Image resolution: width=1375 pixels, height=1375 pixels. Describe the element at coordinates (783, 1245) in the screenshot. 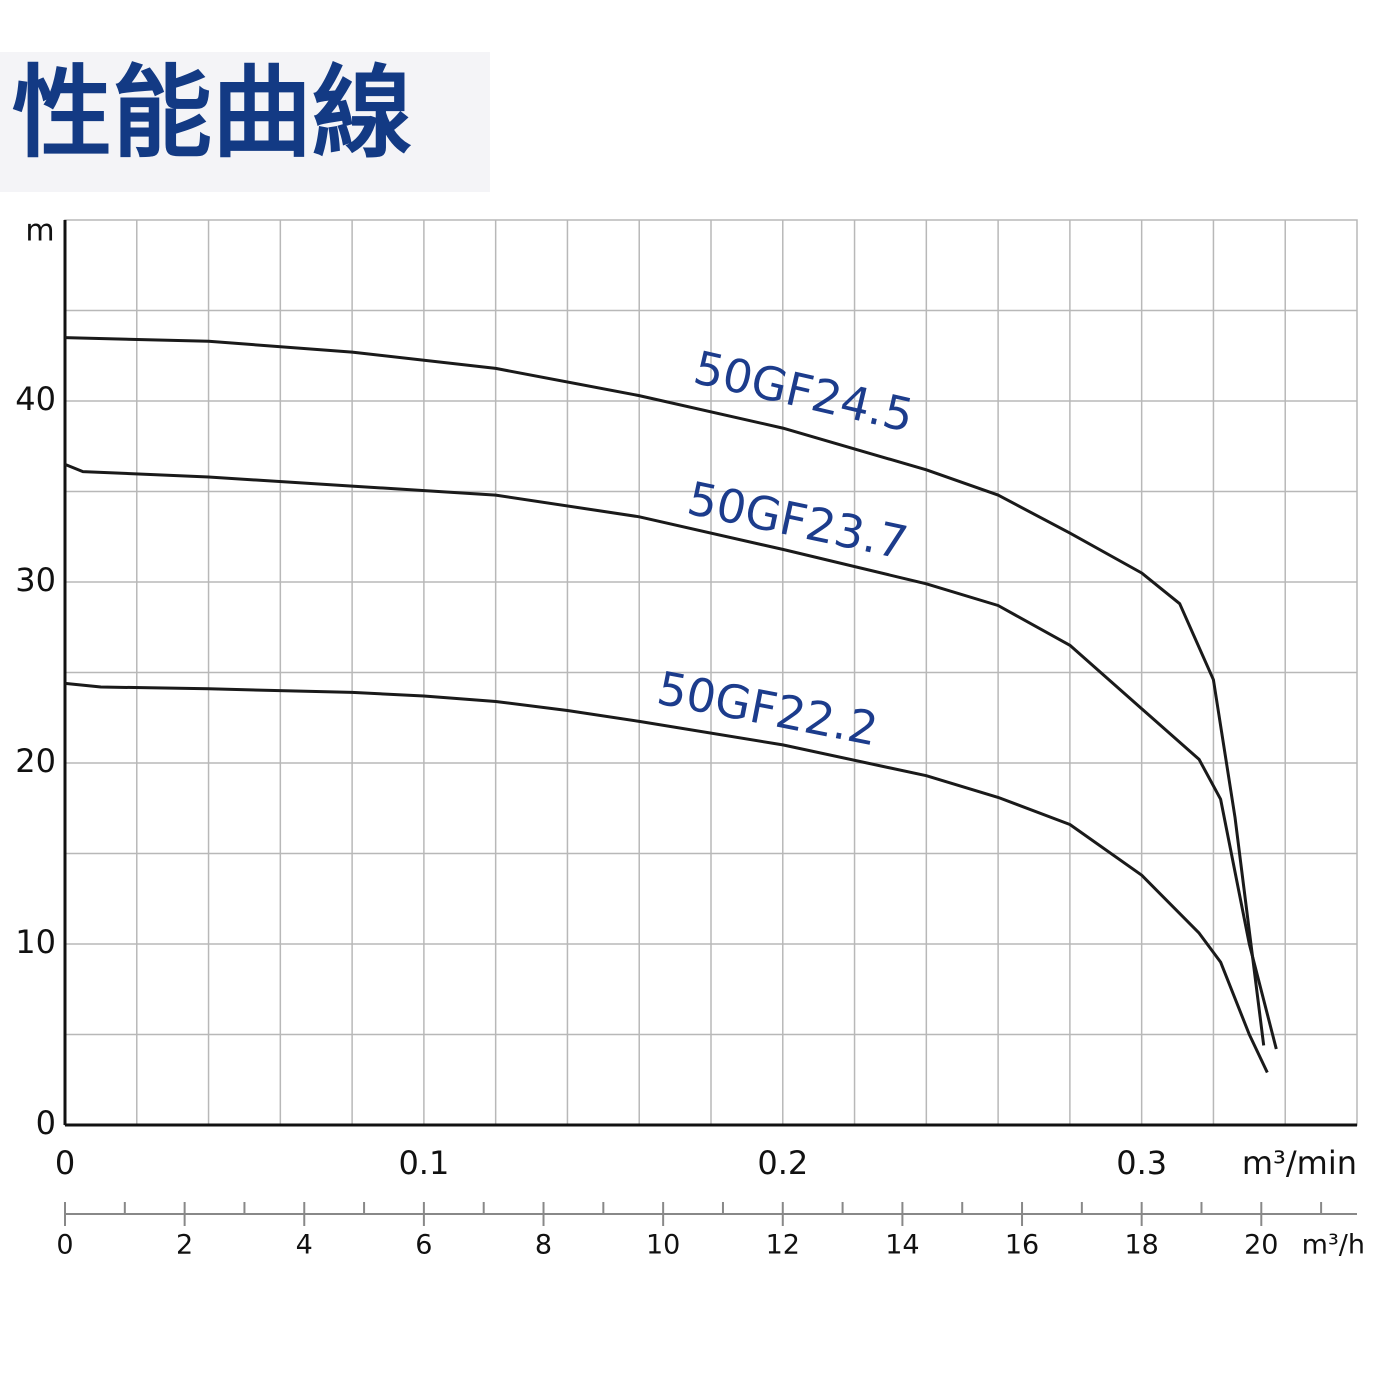

I see `x2-tick-label: 12` at that location.